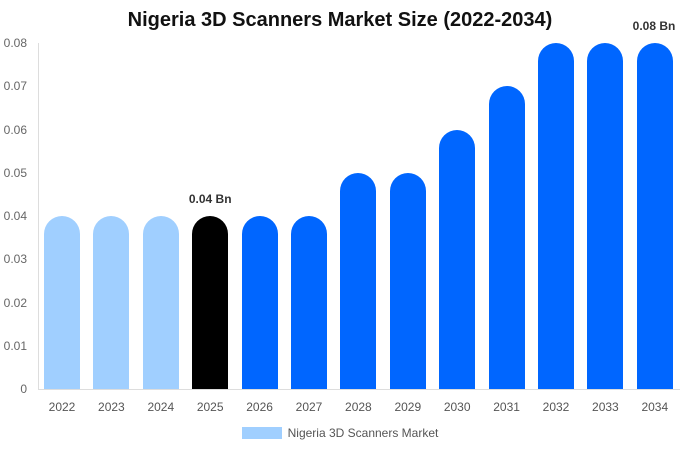 This screenshot has width=680, height=450. What do you see at coordinates (38, 216) in the screenshot?
I see `y-axis-line` at bounding box center [38, 216].